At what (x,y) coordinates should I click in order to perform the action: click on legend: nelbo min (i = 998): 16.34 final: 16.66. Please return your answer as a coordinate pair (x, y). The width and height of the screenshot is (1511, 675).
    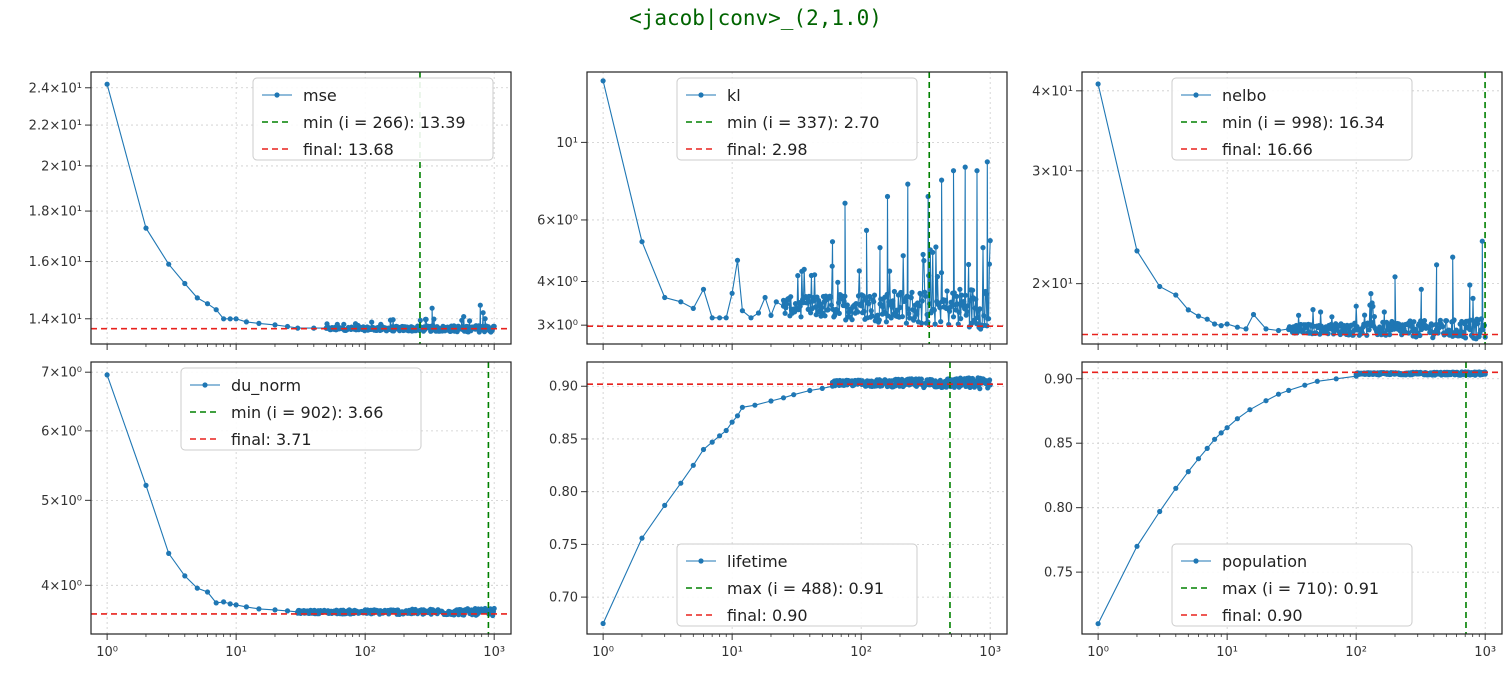
    Looking at the image, I should click on (1292, 119).